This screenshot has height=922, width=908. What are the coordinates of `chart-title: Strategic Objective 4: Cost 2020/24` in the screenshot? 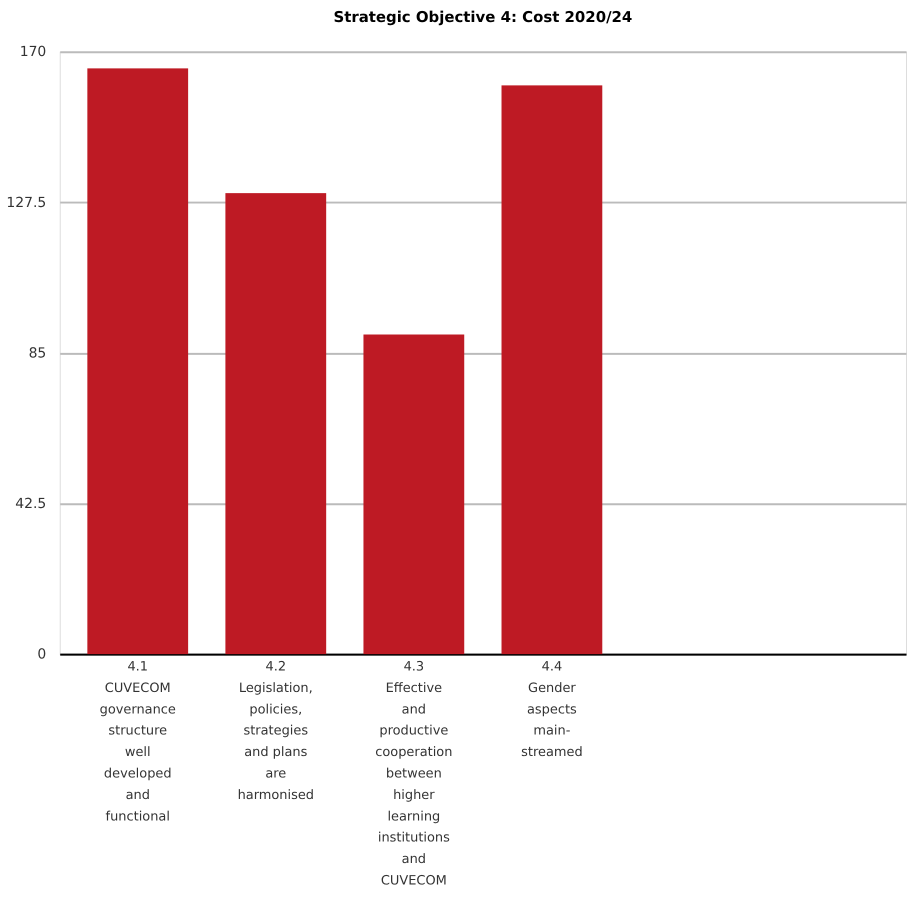 It's located at (482, 17).